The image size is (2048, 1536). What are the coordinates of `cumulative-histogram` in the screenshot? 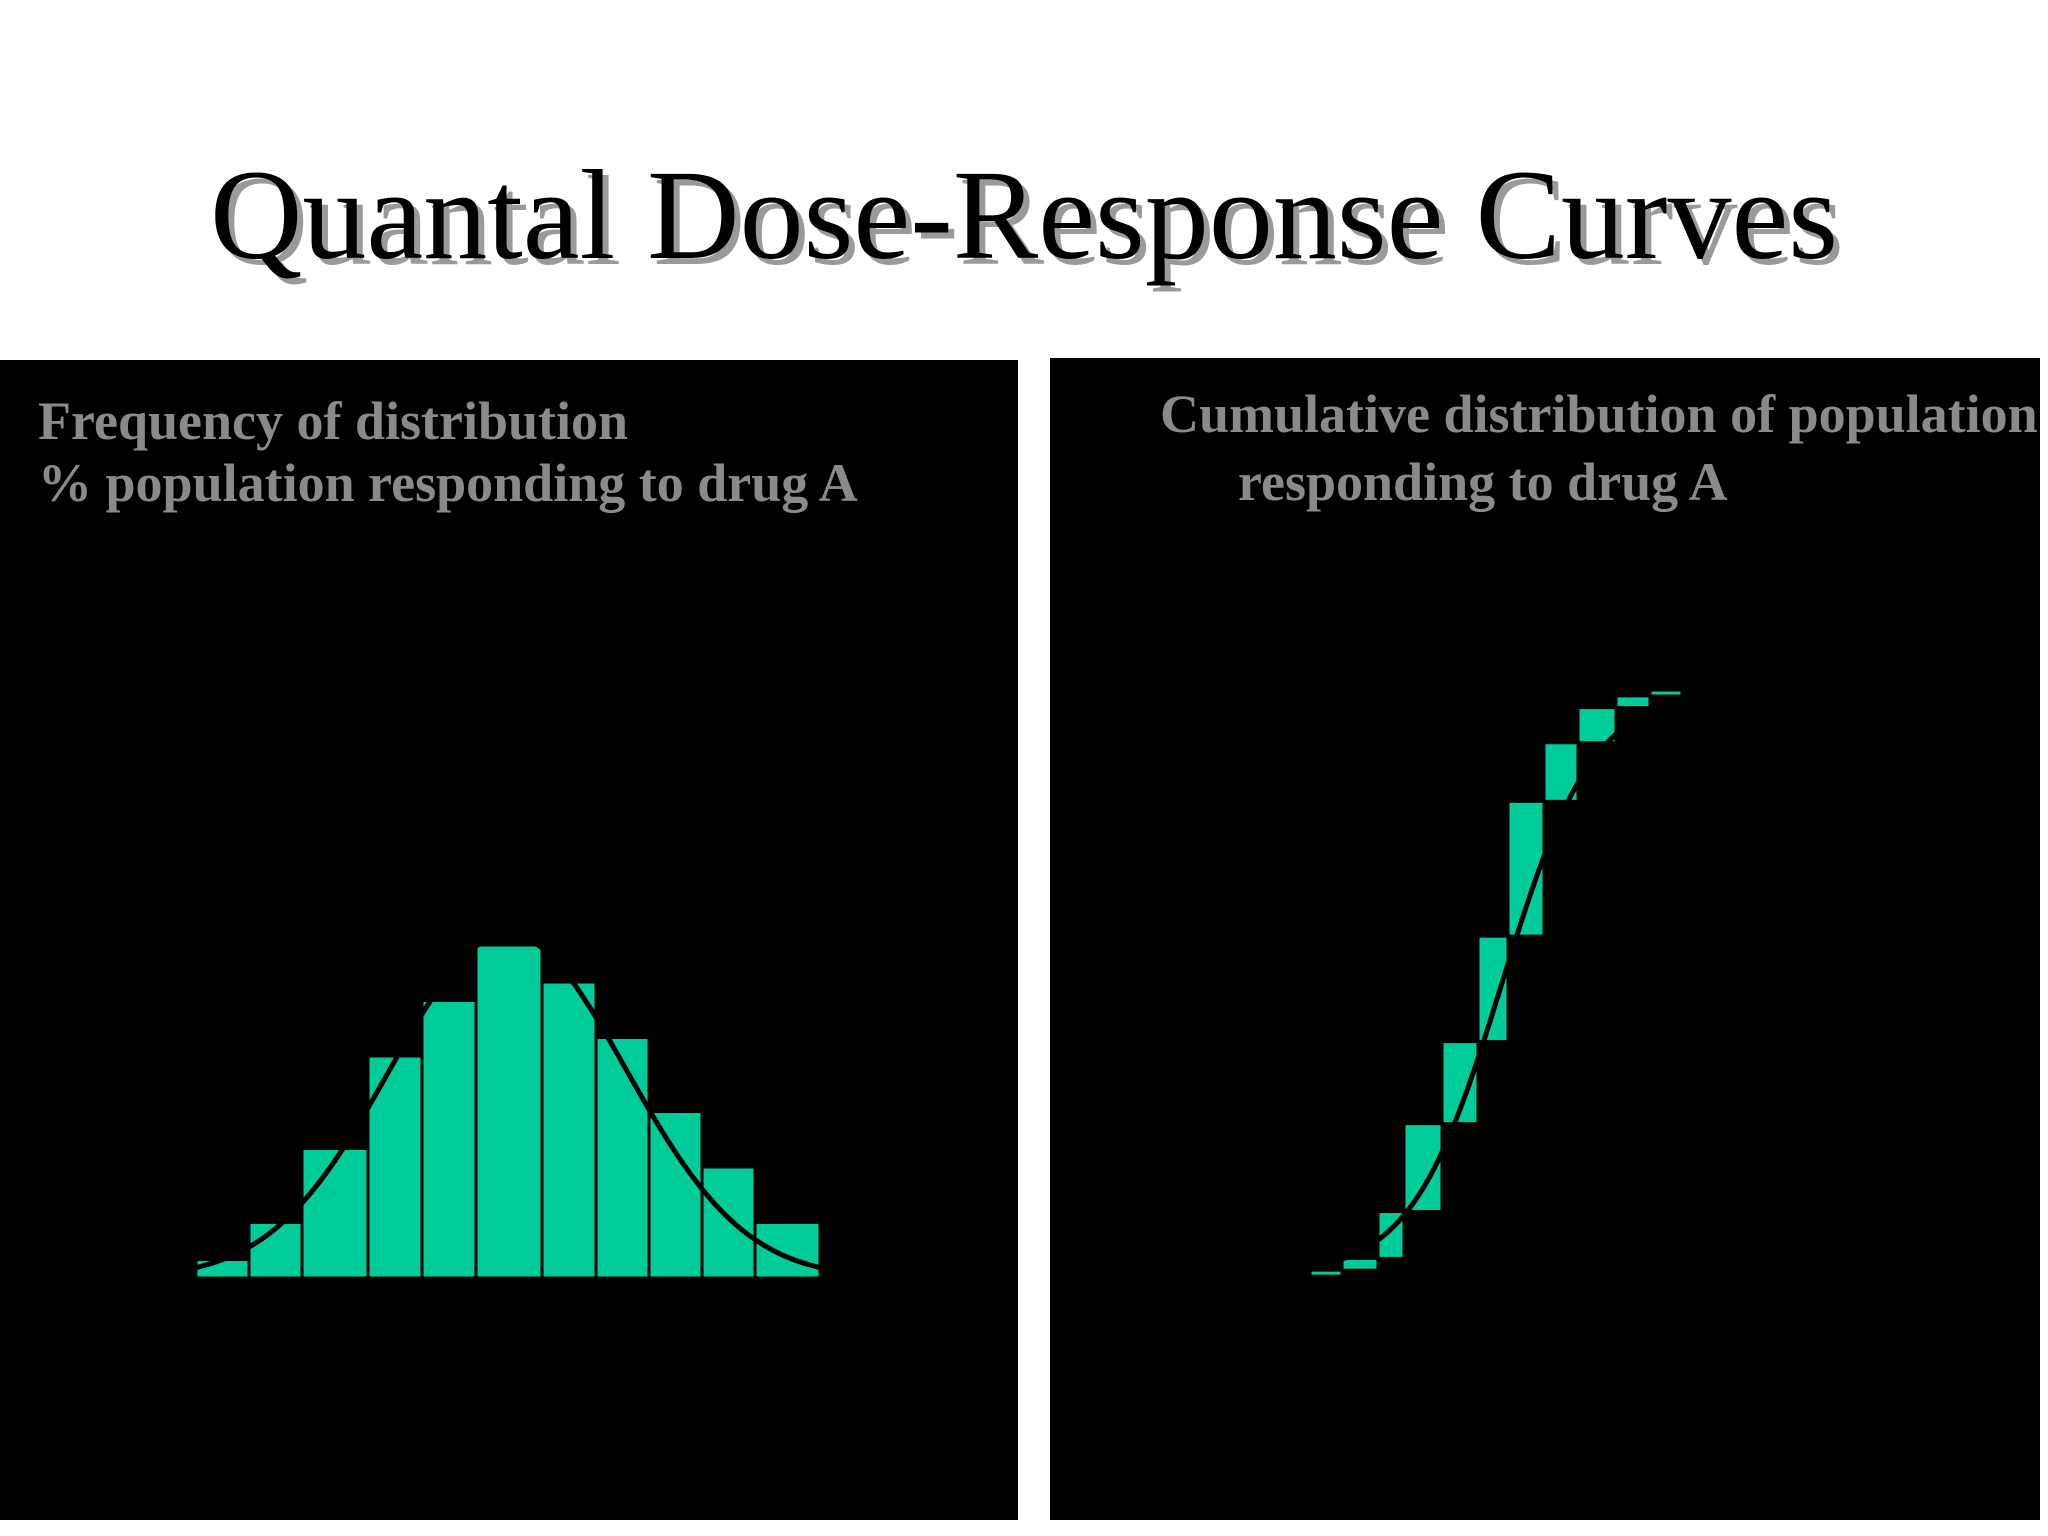 It's located at (1498, 983).